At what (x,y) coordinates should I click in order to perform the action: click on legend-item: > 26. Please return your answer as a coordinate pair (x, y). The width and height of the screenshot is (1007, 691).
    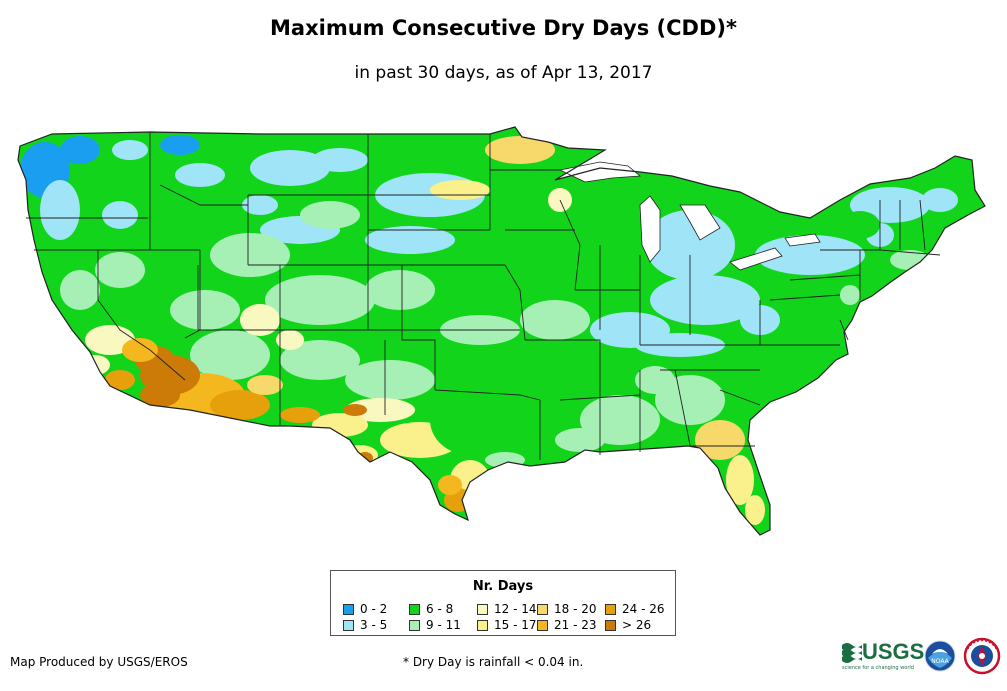
    Looking at the image, I should click on (628, 625).